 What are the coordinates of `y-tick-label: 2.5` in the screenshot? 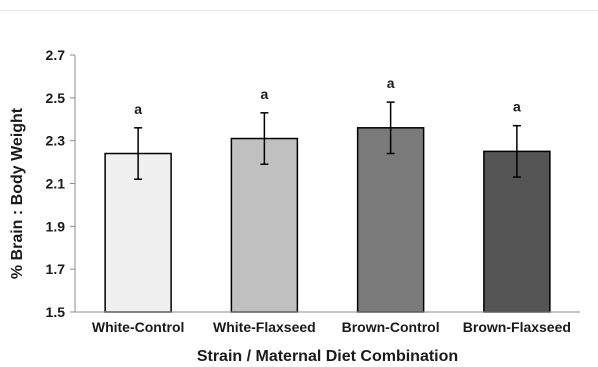 It's located at (56, 98).